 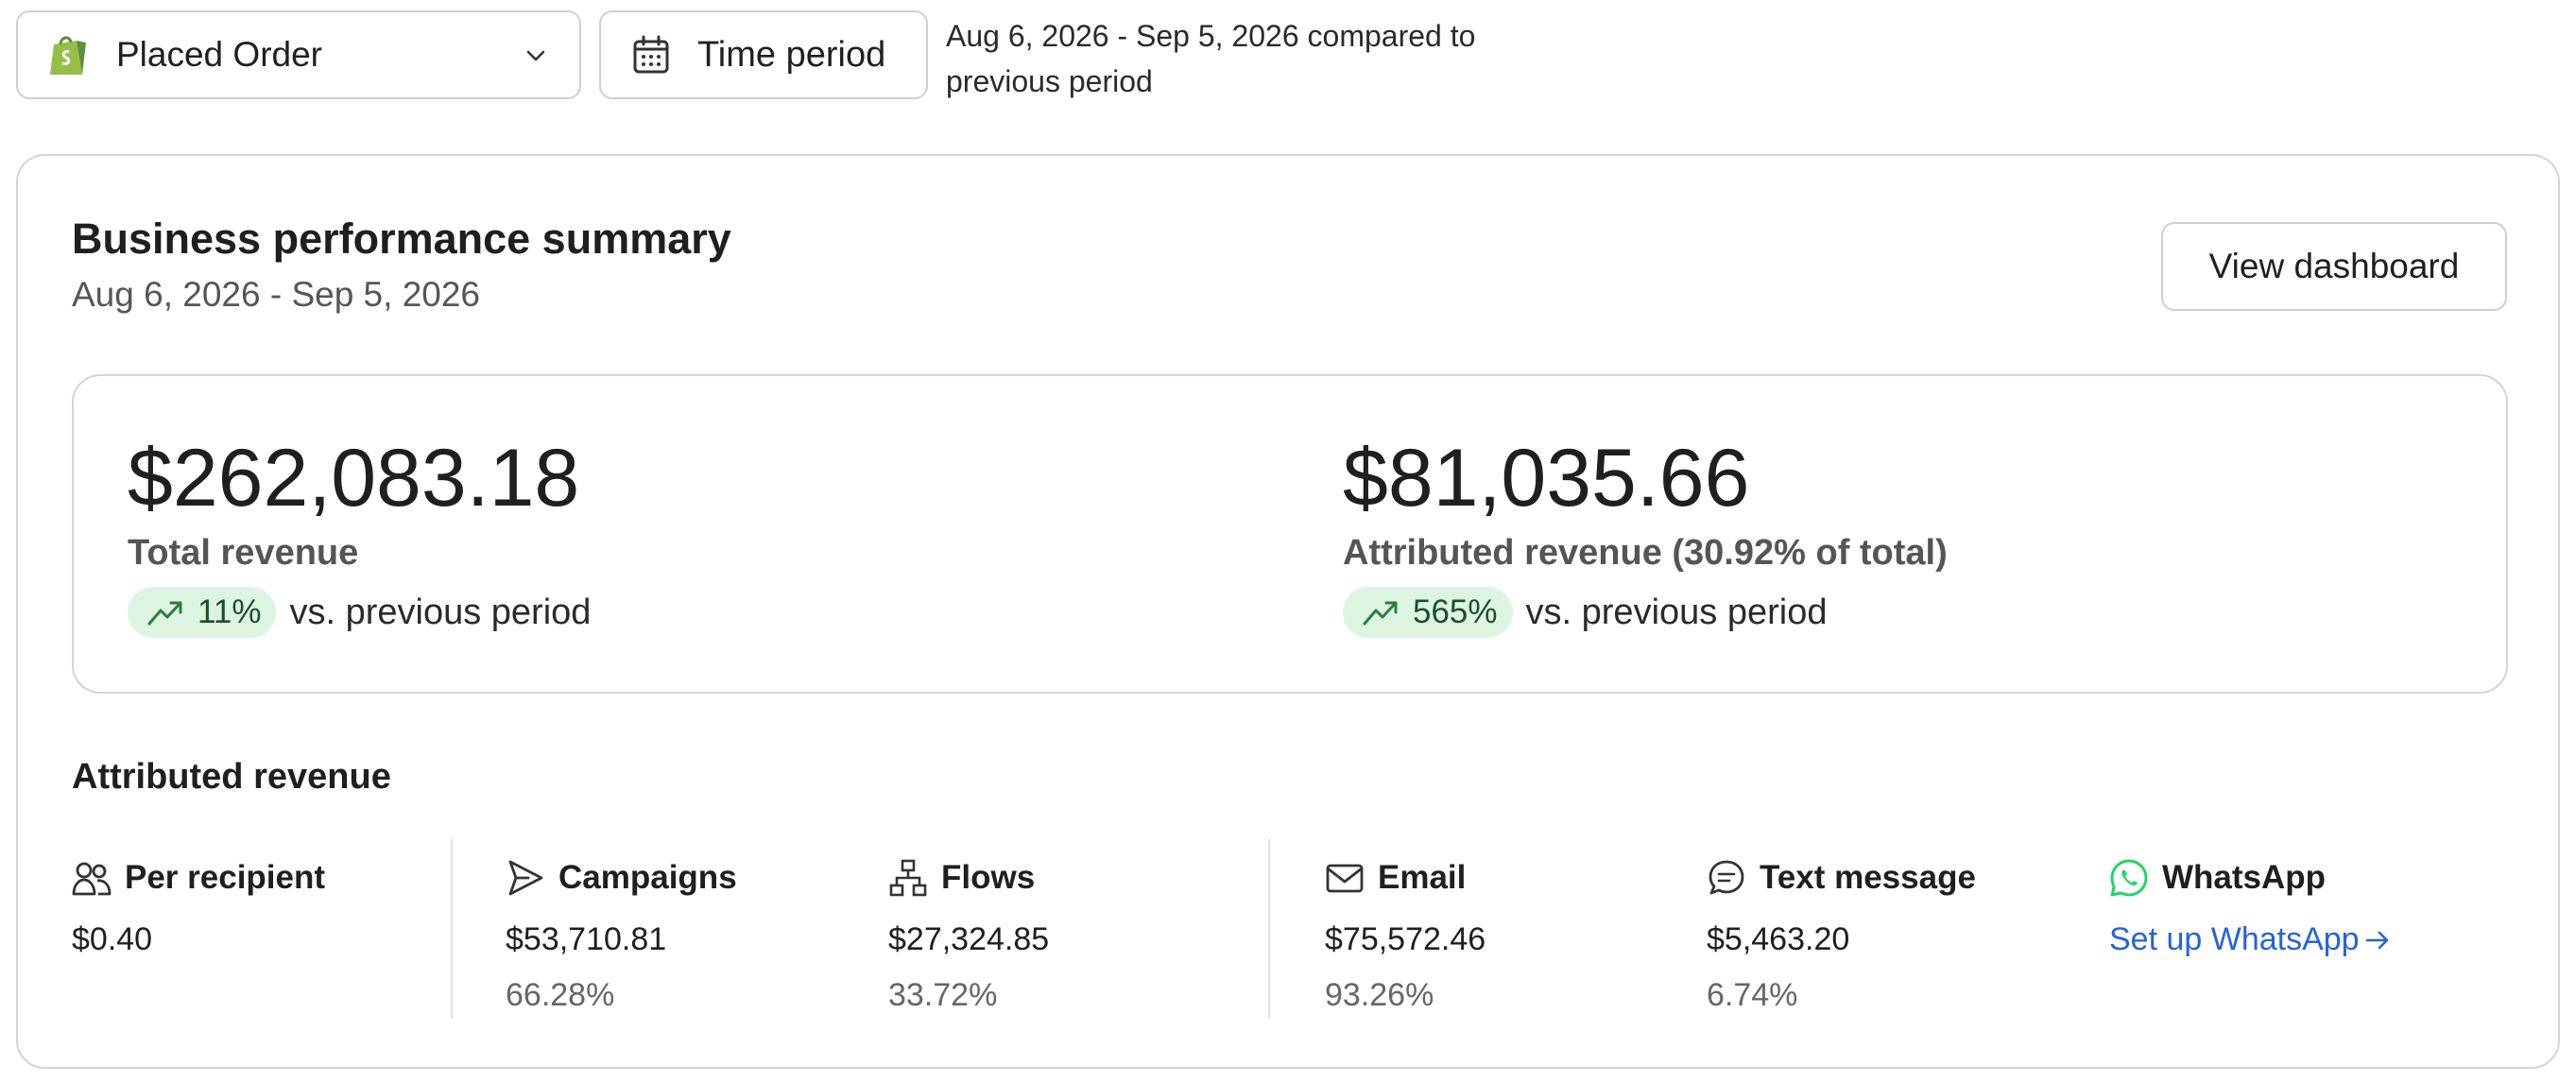 What do you see at coordinates (1546, 478) in the screenshot?
I see `attributed-revenue-value: $81,035.66` at bounding box center [1546, 478].